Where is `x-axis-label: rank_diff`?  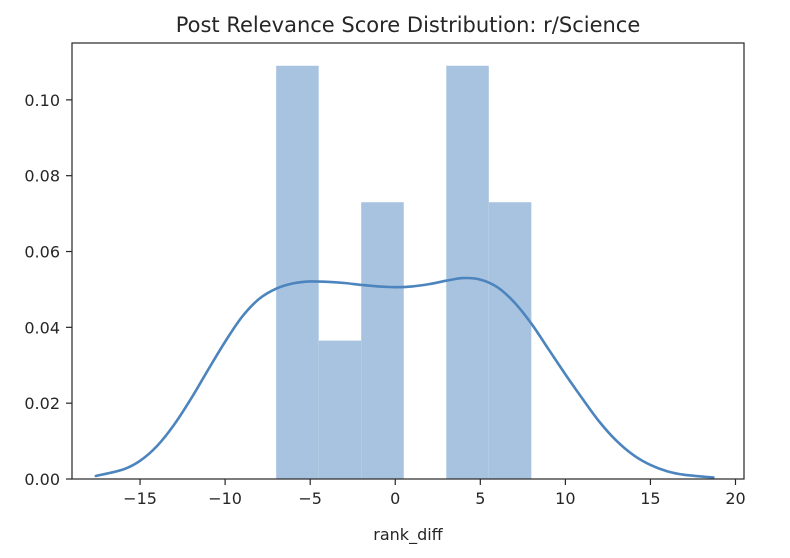 x-axis-label: rank_diff is located at coordinates (408, 535).